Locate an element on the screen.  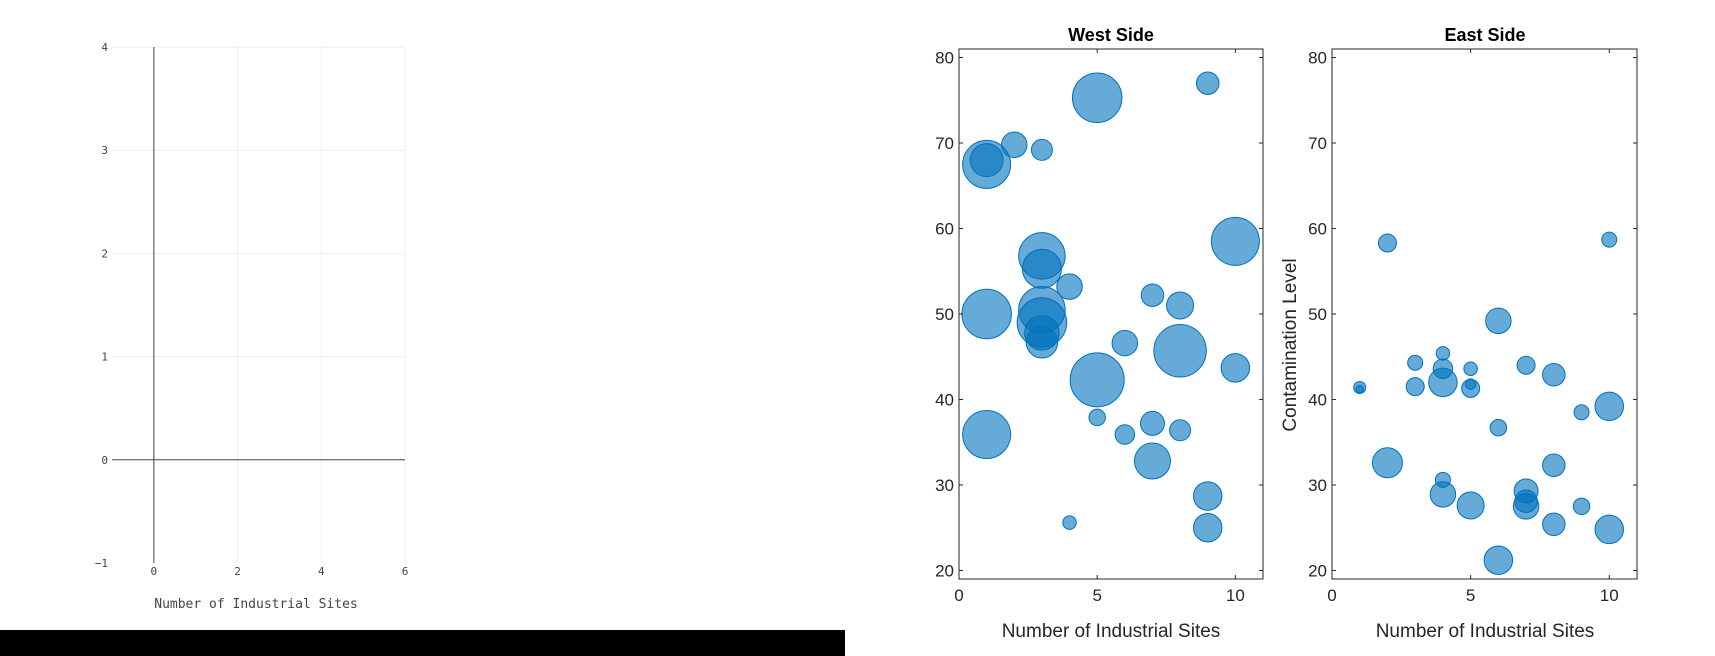
west-xtick-label: 0 is located at coordinates (958, 595).